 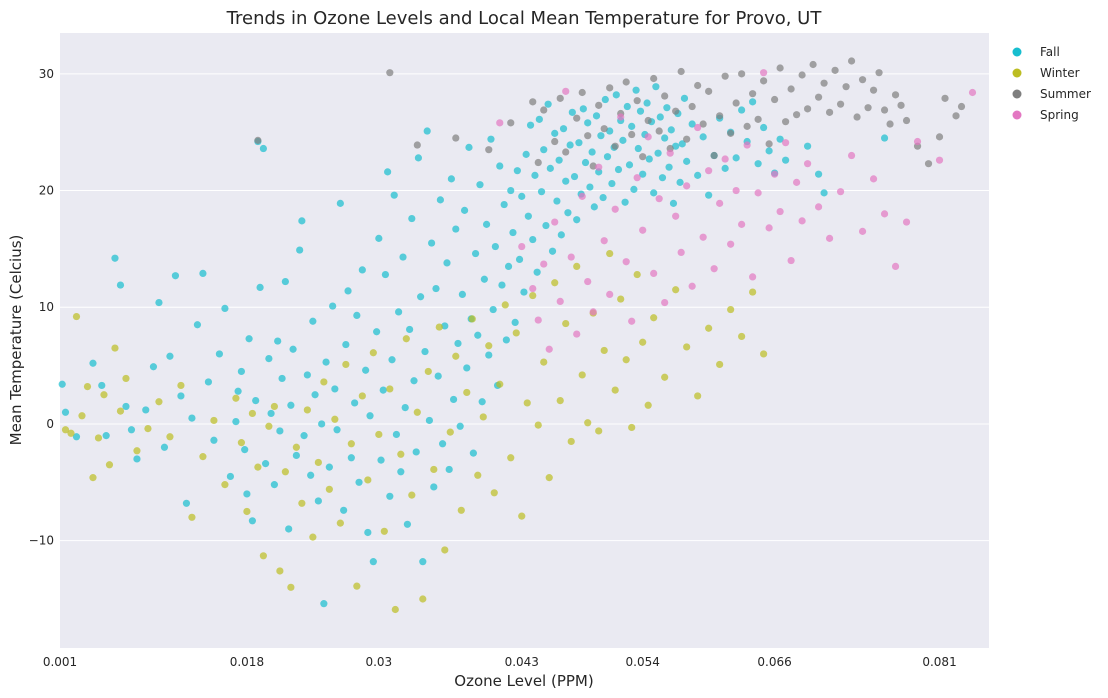 What do you see at coordinates (1017, 73) in the screenshot?
I see `legend-marker-winter` at bounding box center [1017, 73].